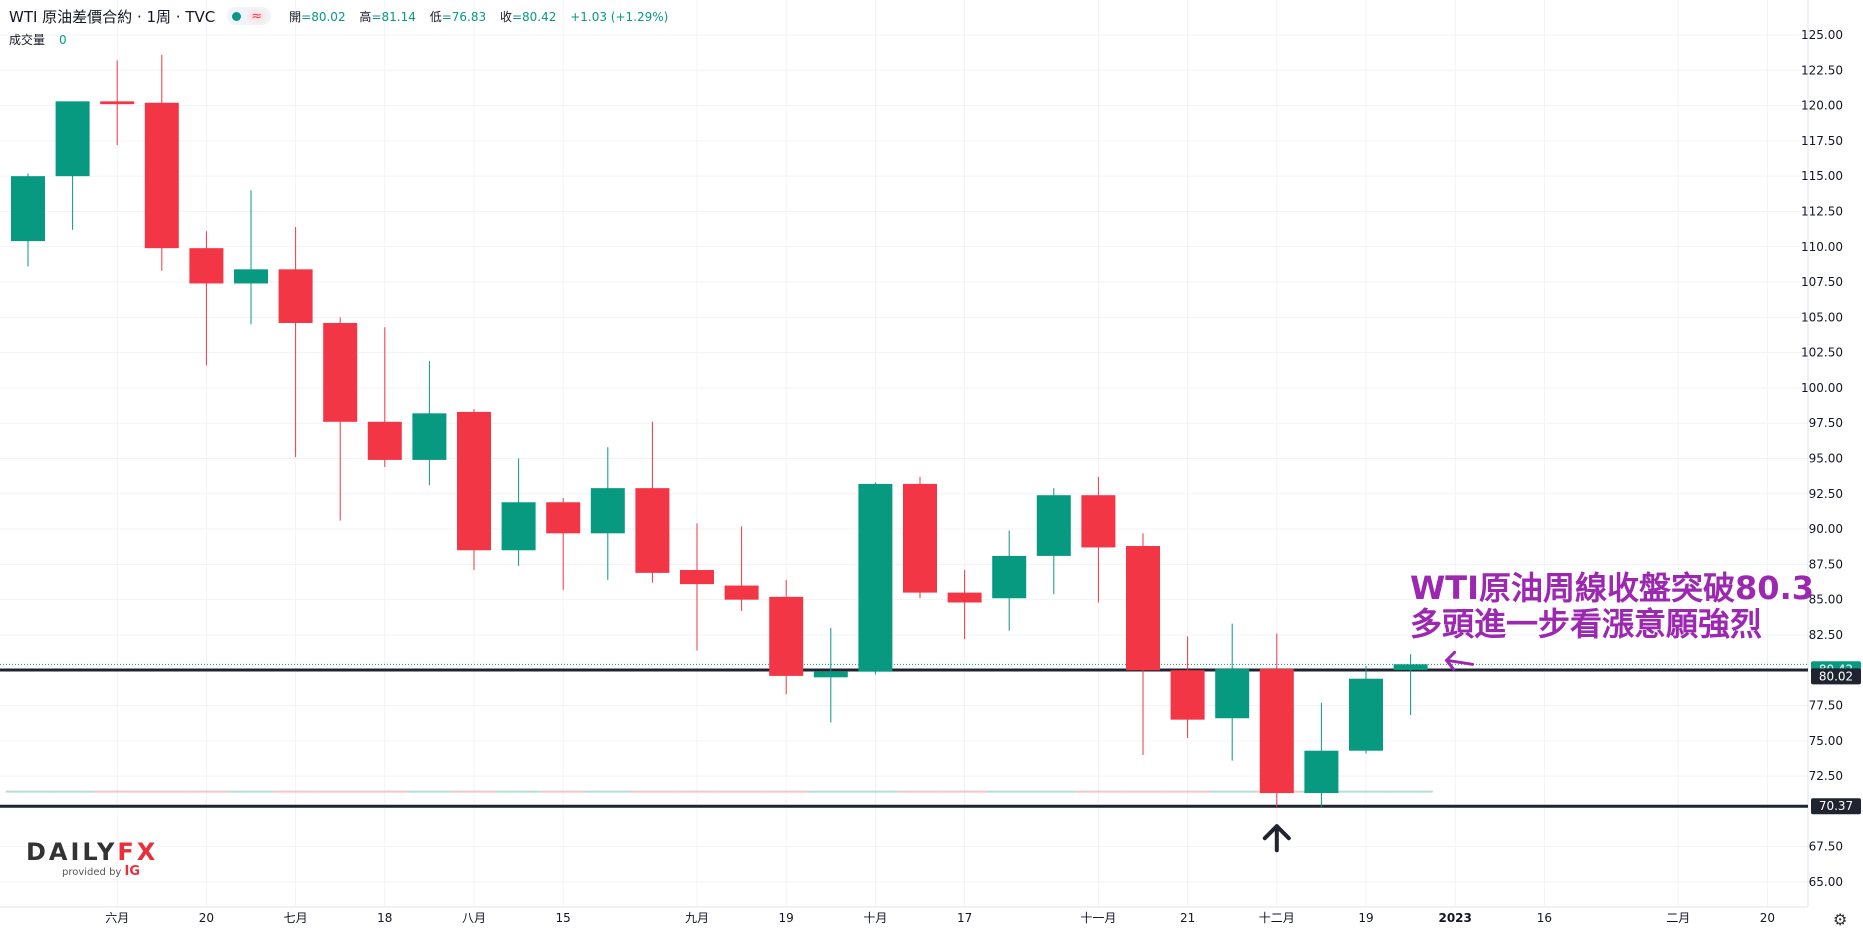 The image size is (1863, 932). What do you see at coordinates (72, 852) in the screenshot?
I see `logo-brand-main: DAILY` at bounding box center [72, 852].